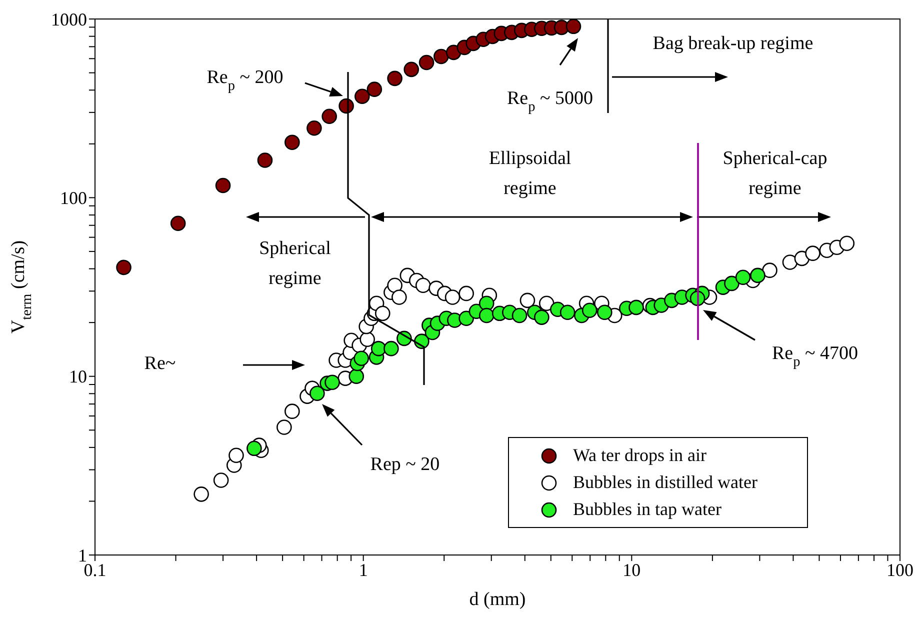  Describe the element at coordinates (363, 570) in the screenshot. I see `x-tick-label: 1` at that location.